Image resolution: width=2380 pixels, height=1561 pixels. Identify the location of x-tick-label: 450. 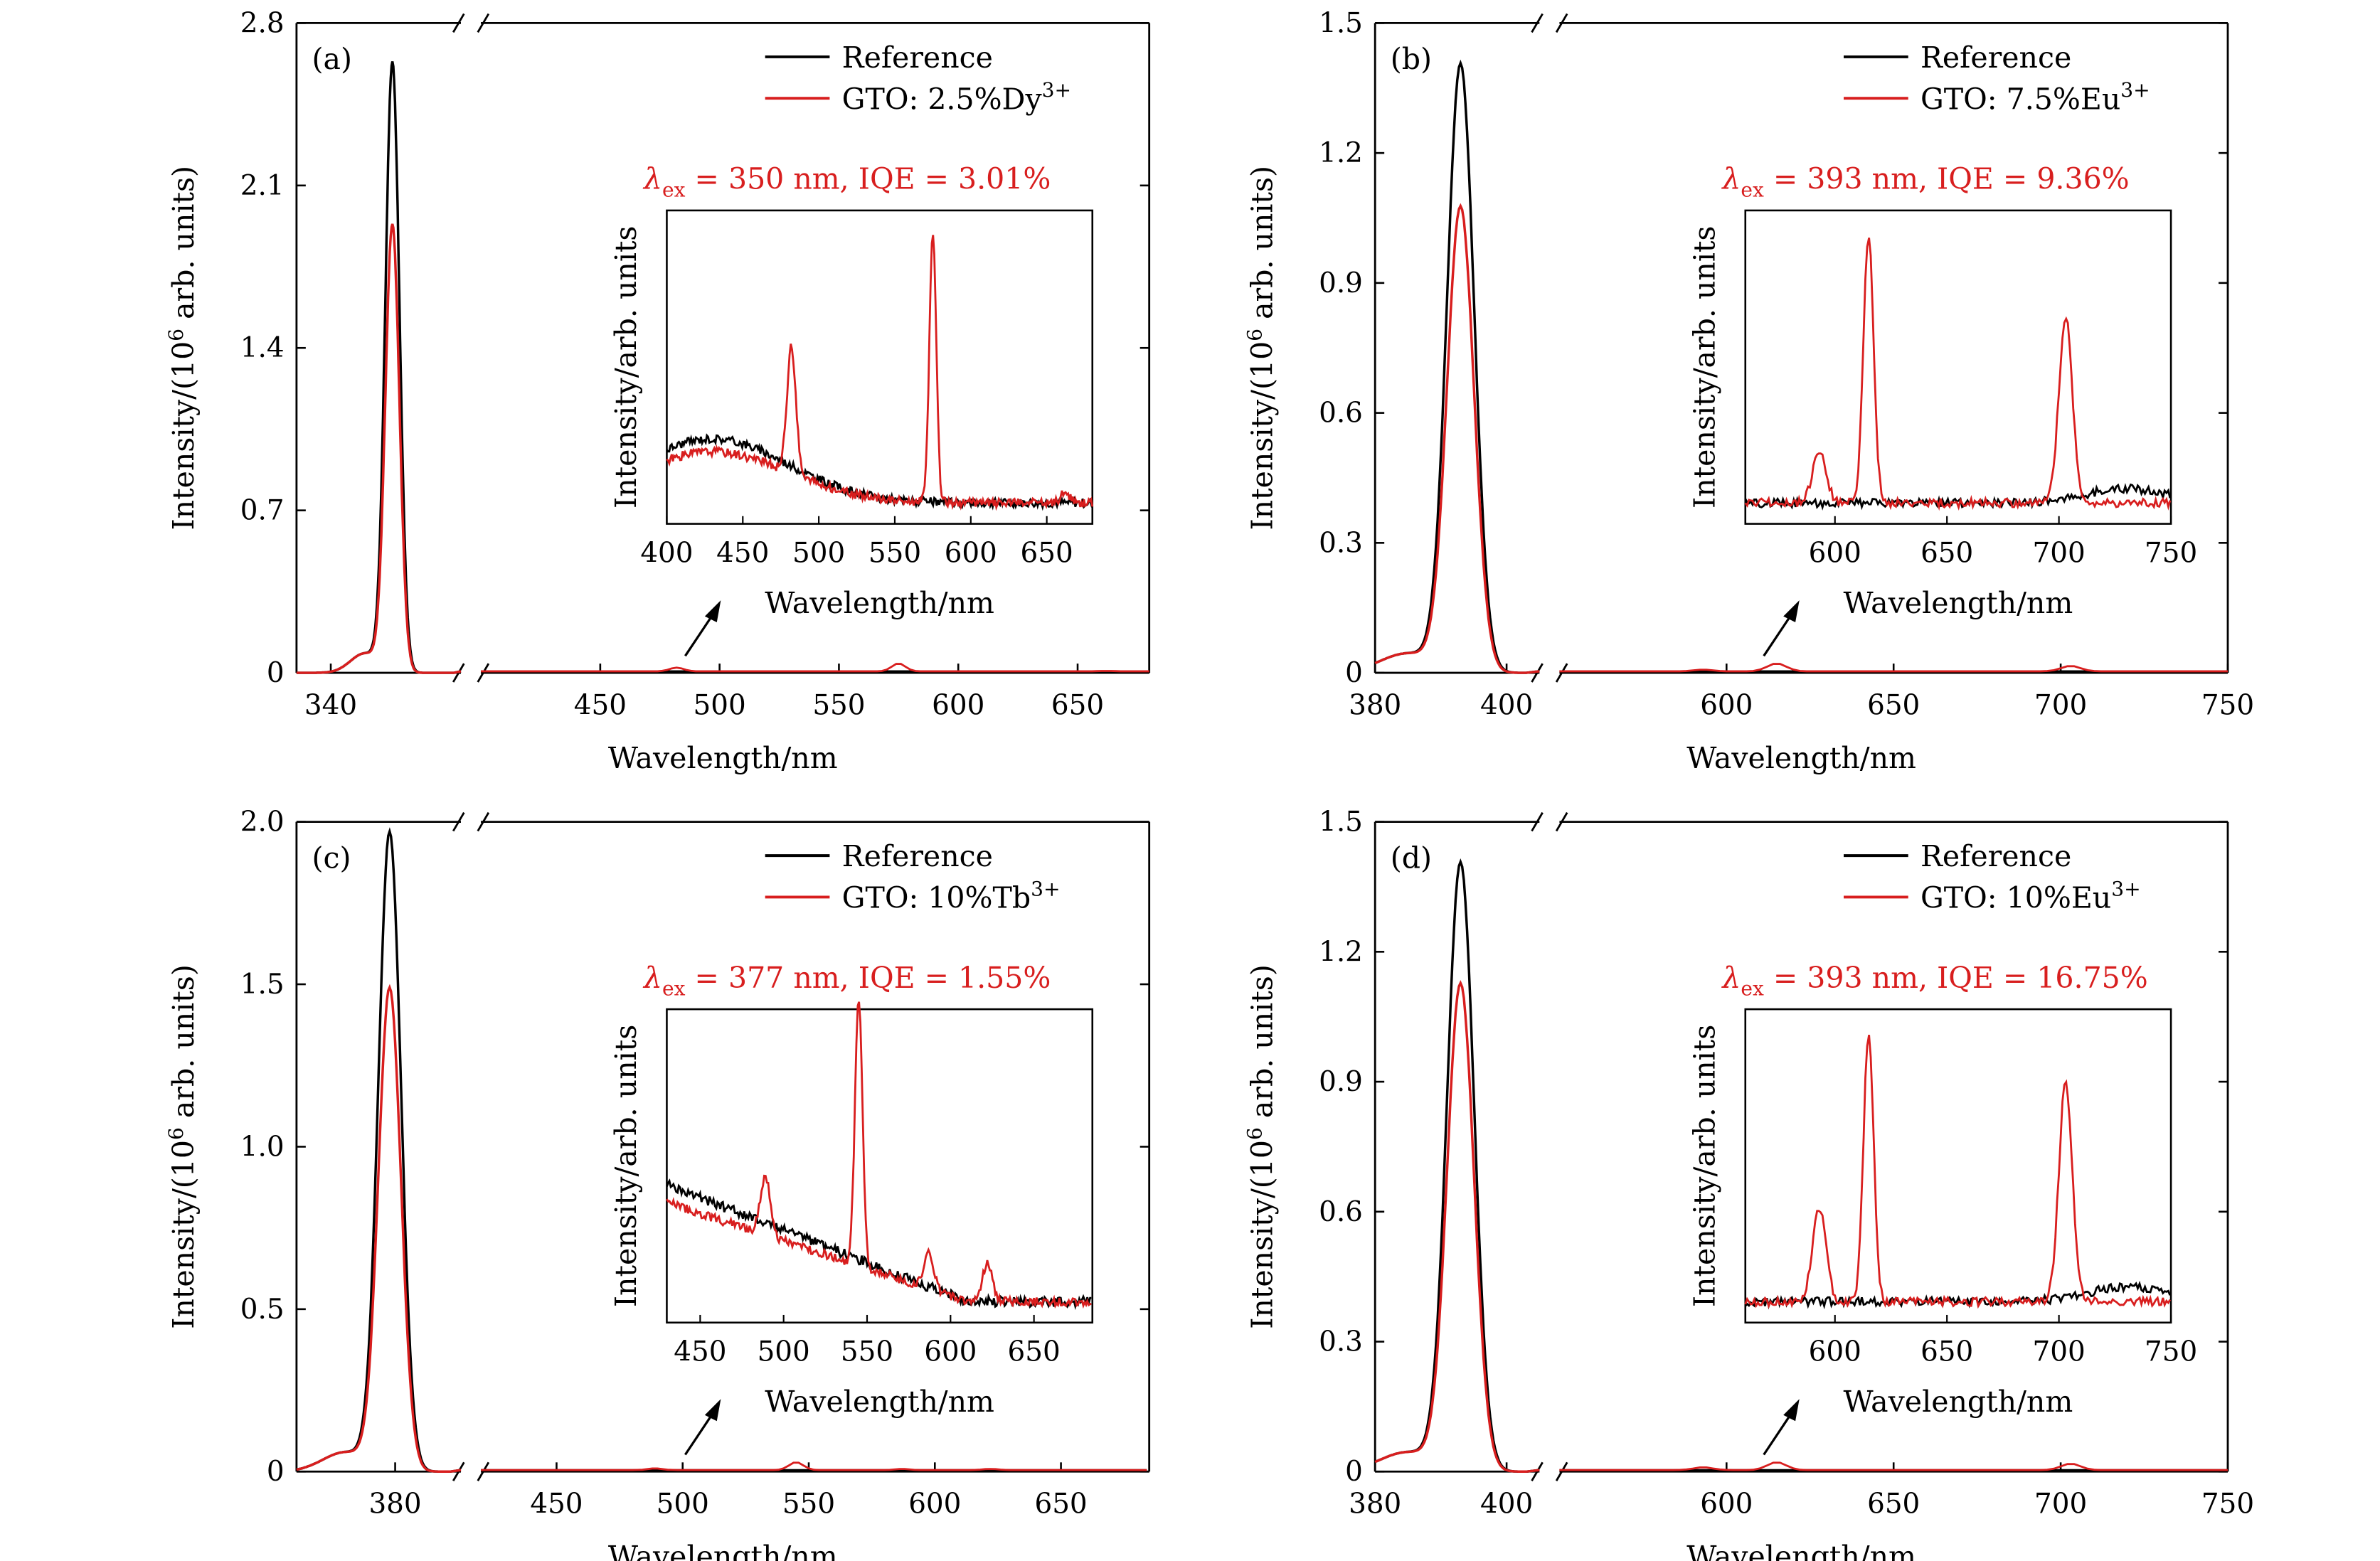
(556, 1504).